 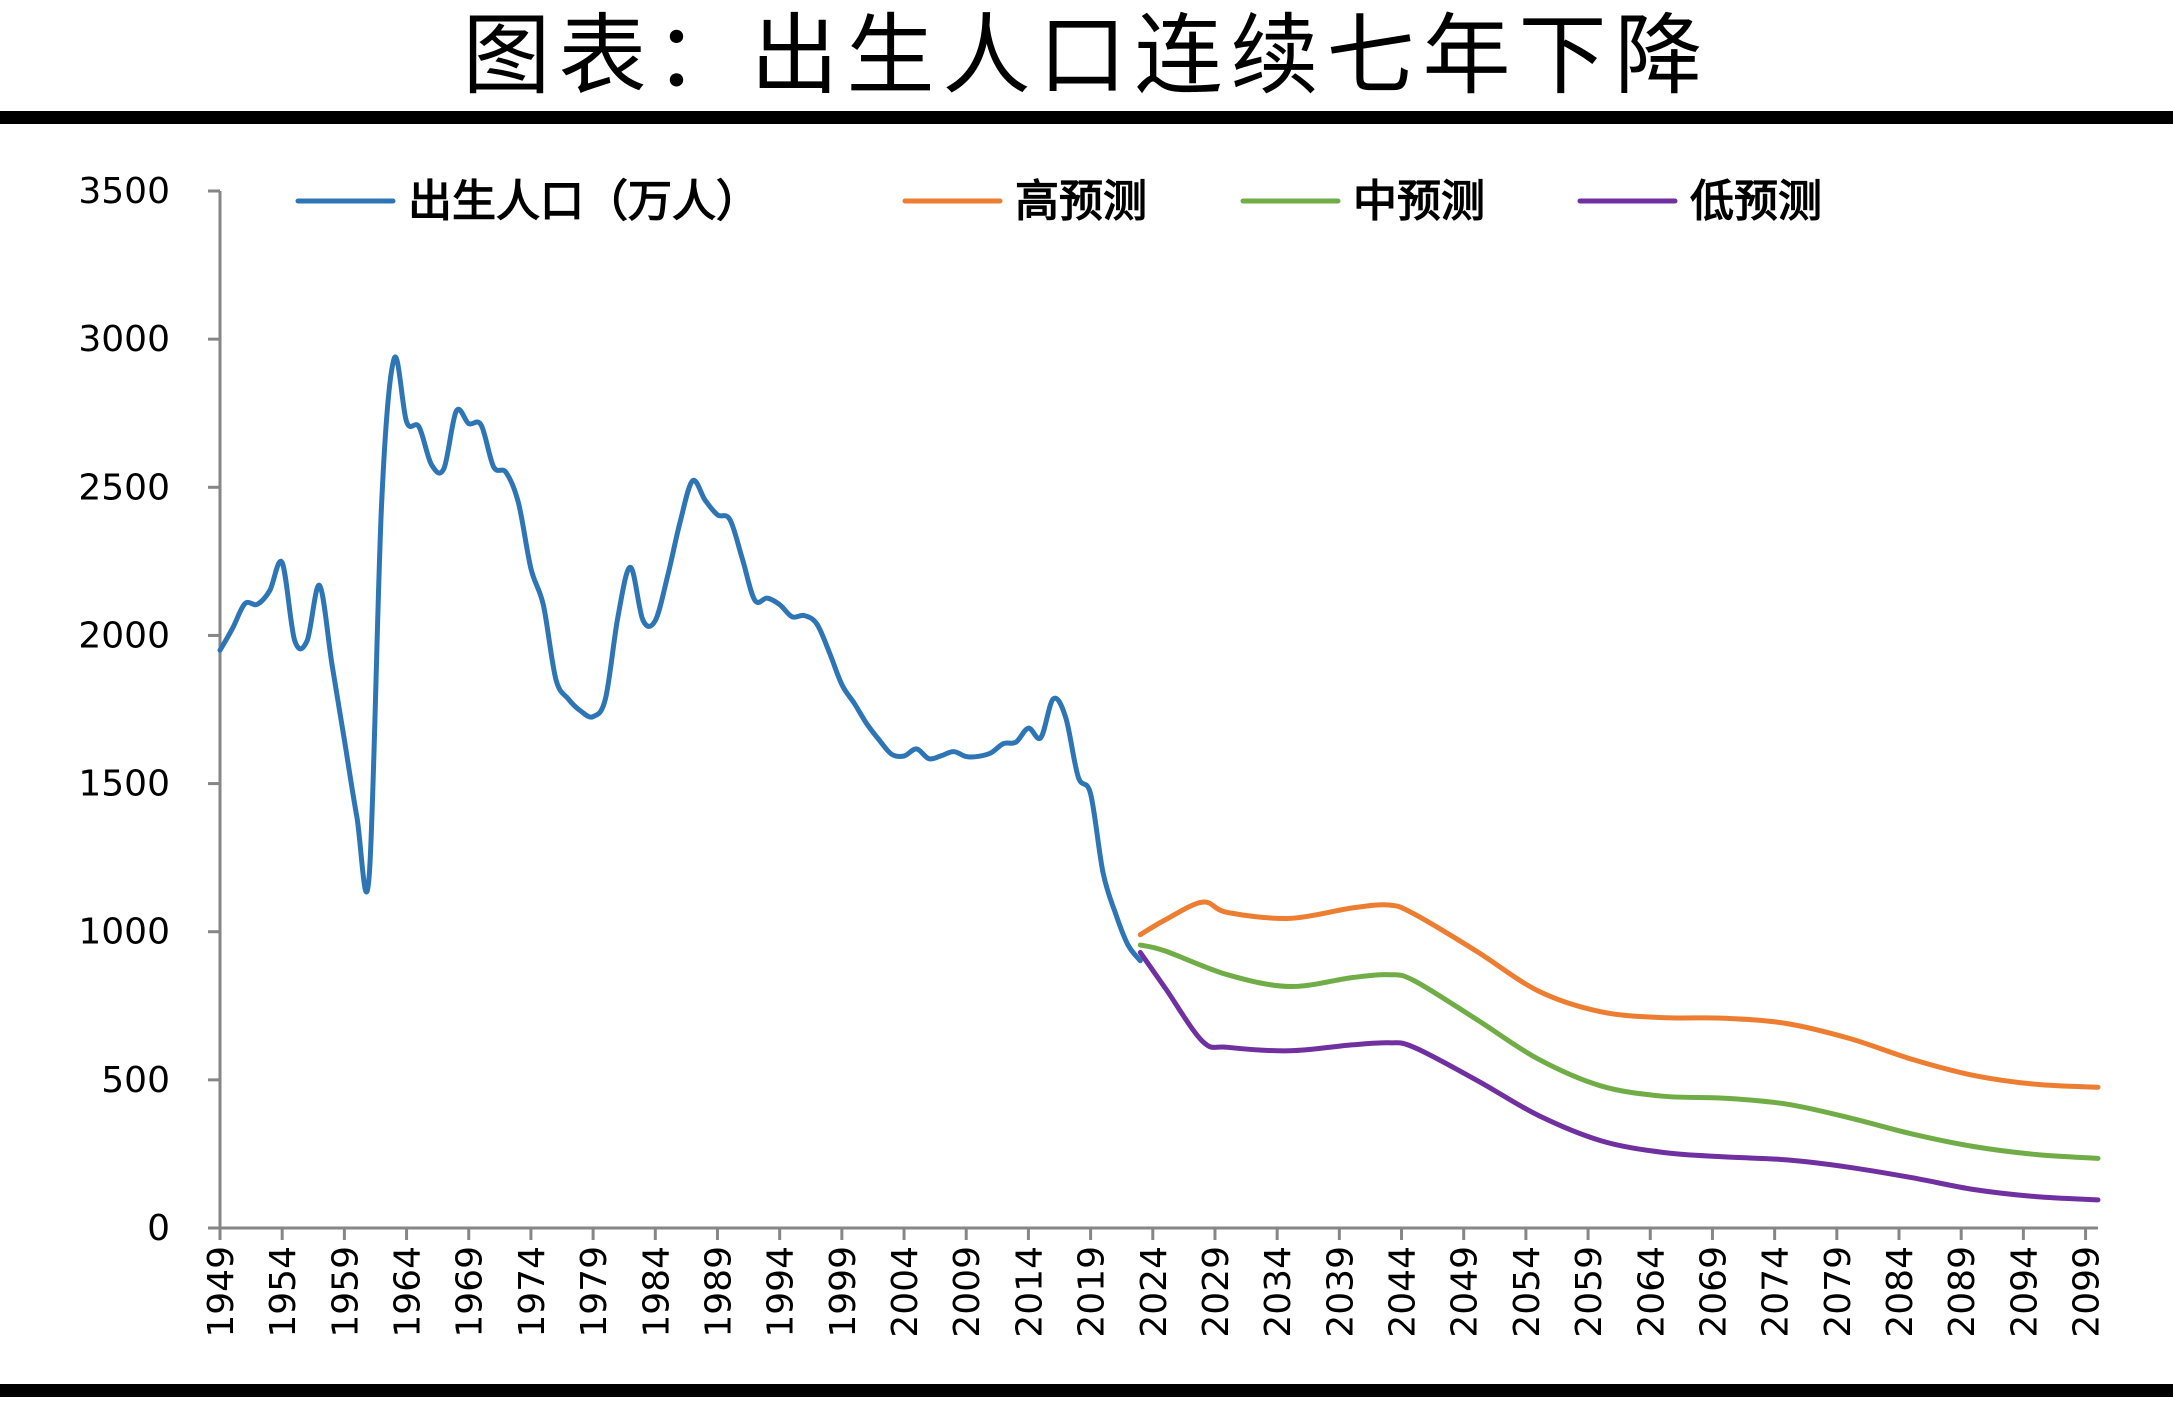 I want to click on legend: 出生人口（万人） 高预测 中预测 低预测, so click(x=1058, y=201).